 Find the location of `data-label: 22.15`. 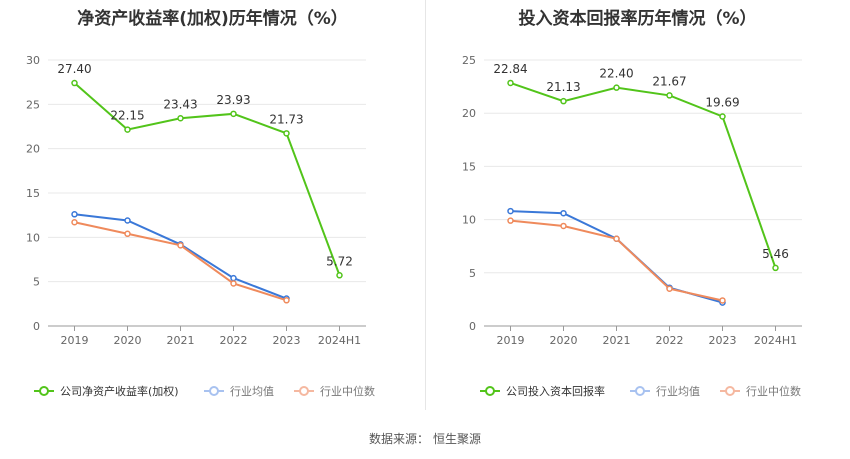

data-label: 22.15 is located at coordinates (127, 116).